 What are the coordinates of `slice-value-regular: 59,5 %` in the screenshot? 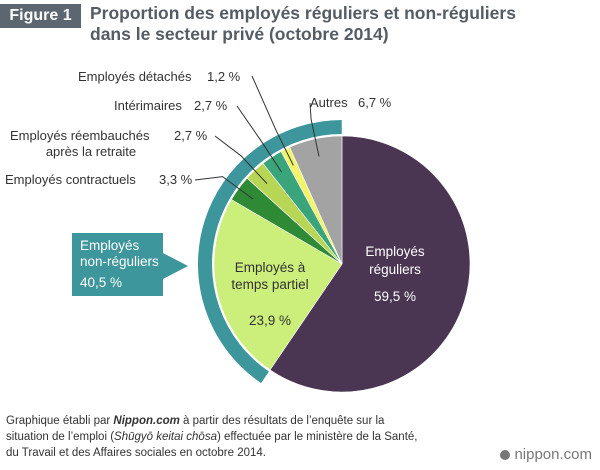 It's located at (395, 296).